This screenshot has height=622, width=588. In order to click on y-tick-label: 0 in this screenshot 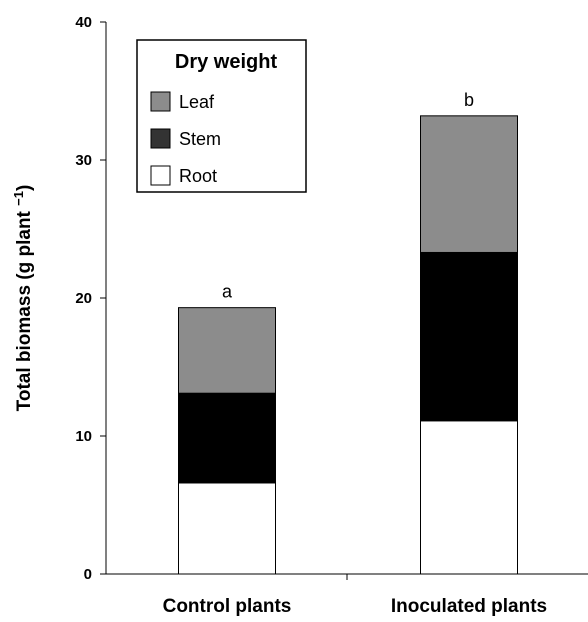, I will do `click(88, 574)`.